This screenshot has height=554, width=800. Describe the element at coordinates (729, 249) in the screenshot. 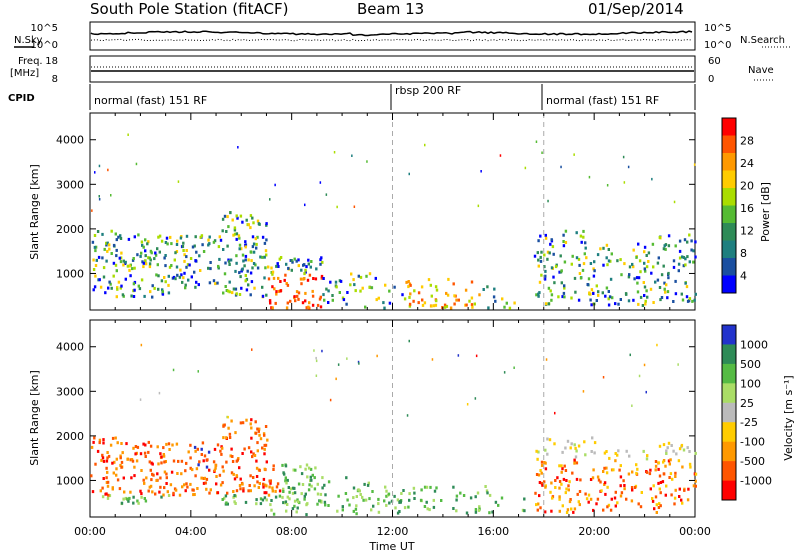

I see `colorbar-swatch` at that location.